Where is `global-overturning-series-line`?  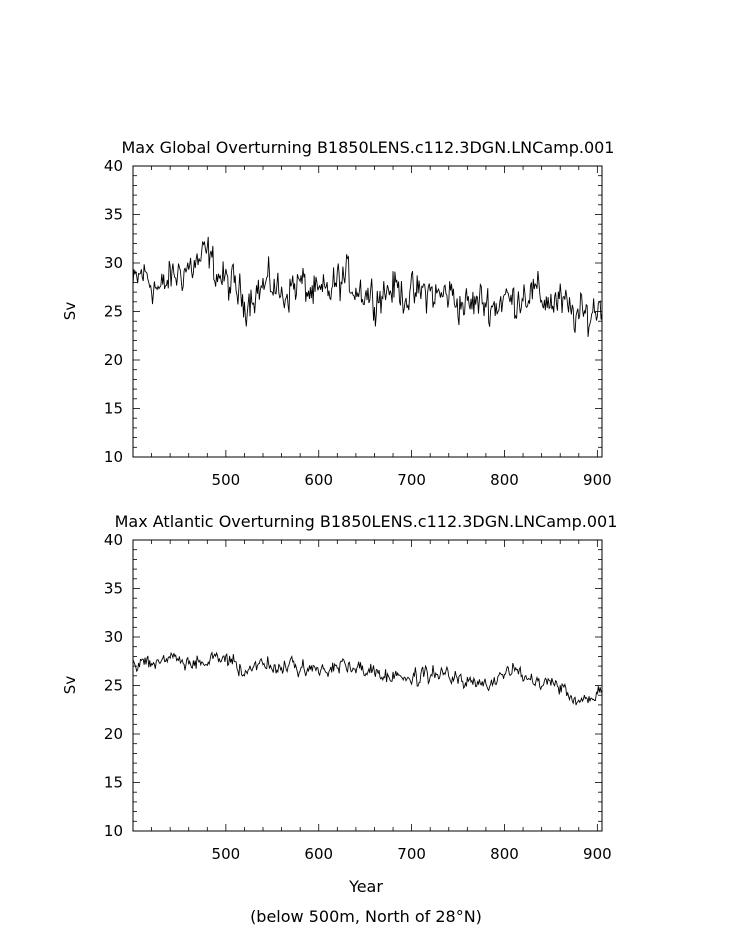
global-overturning-series-line is located at coordinates (367, 286).